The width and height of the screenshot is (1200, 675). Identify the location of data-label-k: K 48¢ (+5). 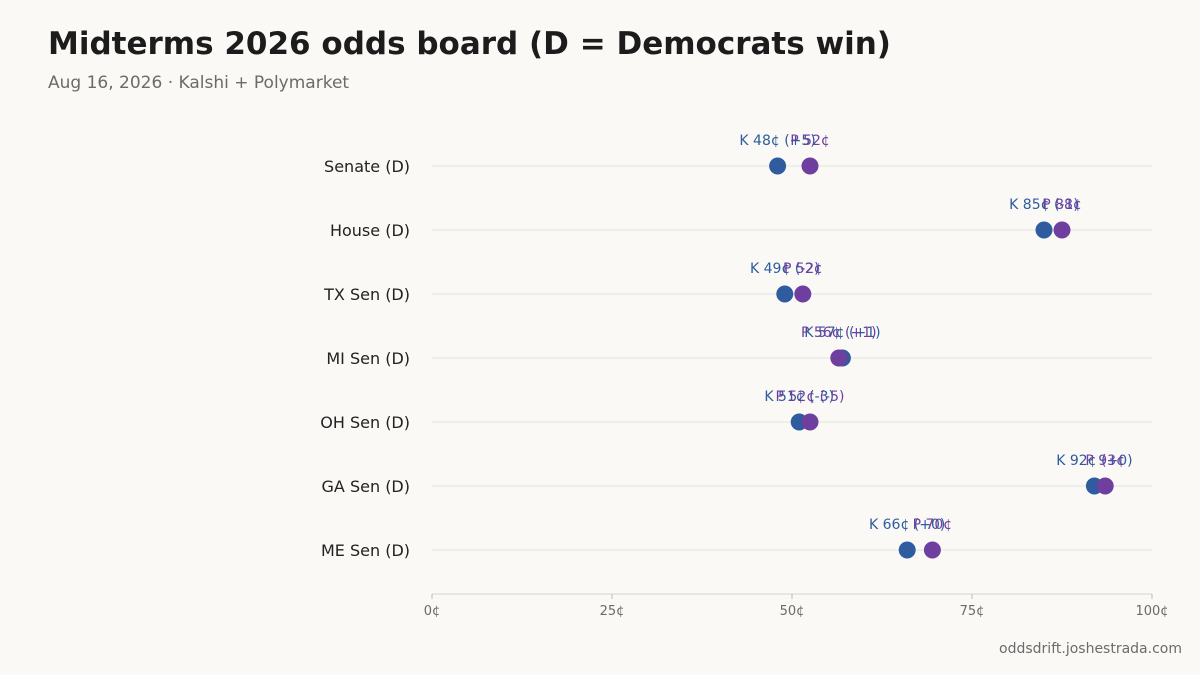
(777, 141).